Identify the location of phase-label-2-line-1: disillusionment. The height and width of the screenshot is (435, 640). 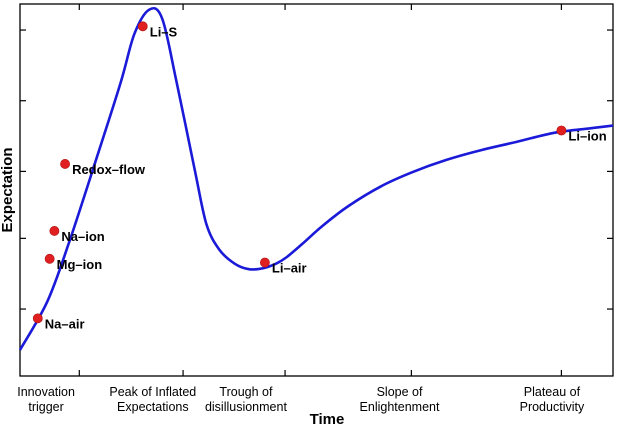
(246, 407).